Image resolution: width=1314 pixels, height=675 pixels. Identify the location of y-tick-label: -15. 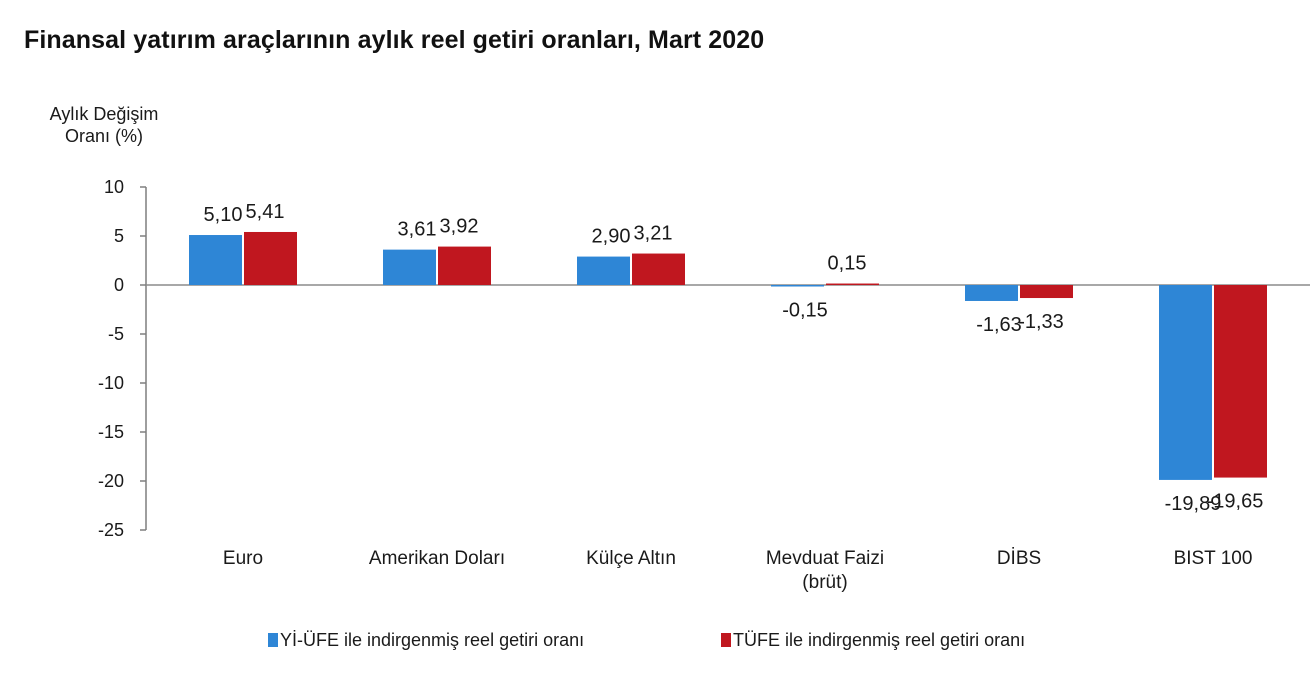
(111, 432).